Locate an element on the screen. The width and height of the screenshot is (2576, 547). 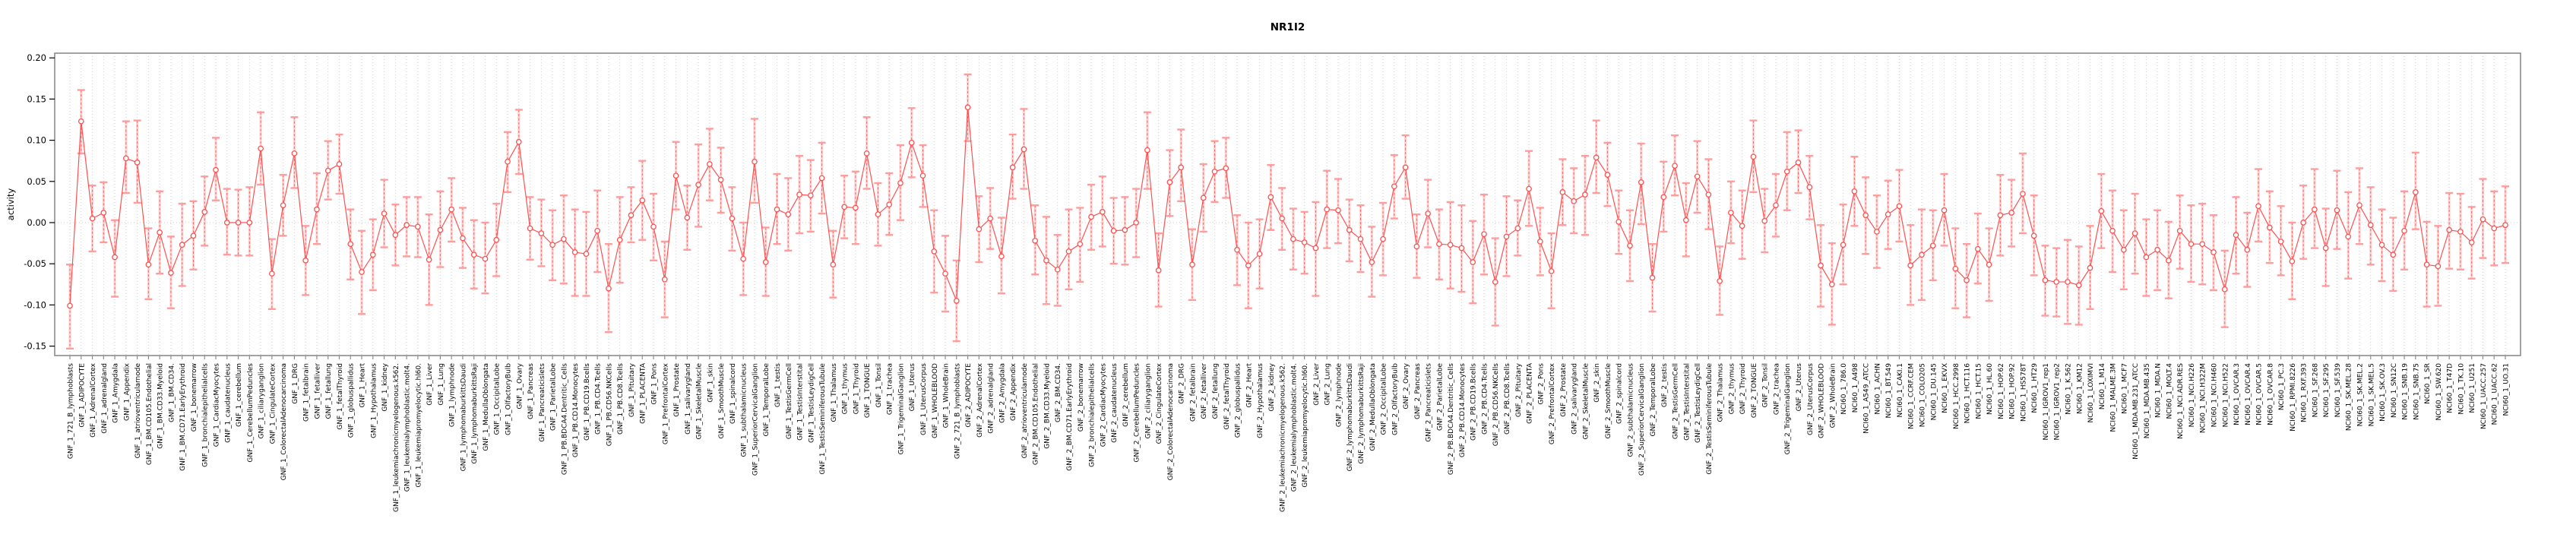
x-tick-label: GNF_2_AdrenalCortex is located at coordinates (980, 399).